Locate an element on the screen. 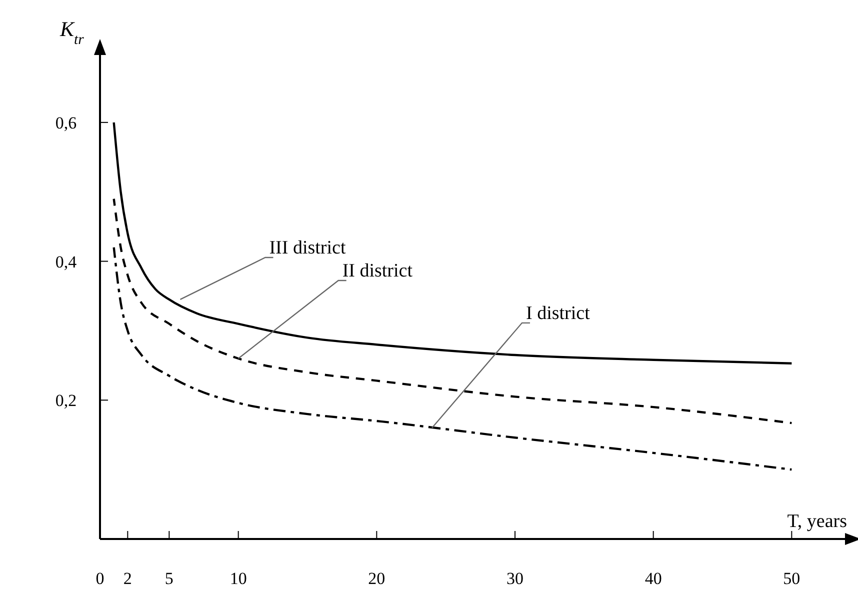 The height and width of the screenshot is (595, 858). x-tick-label: 0 is located at coordinates (100, 578).